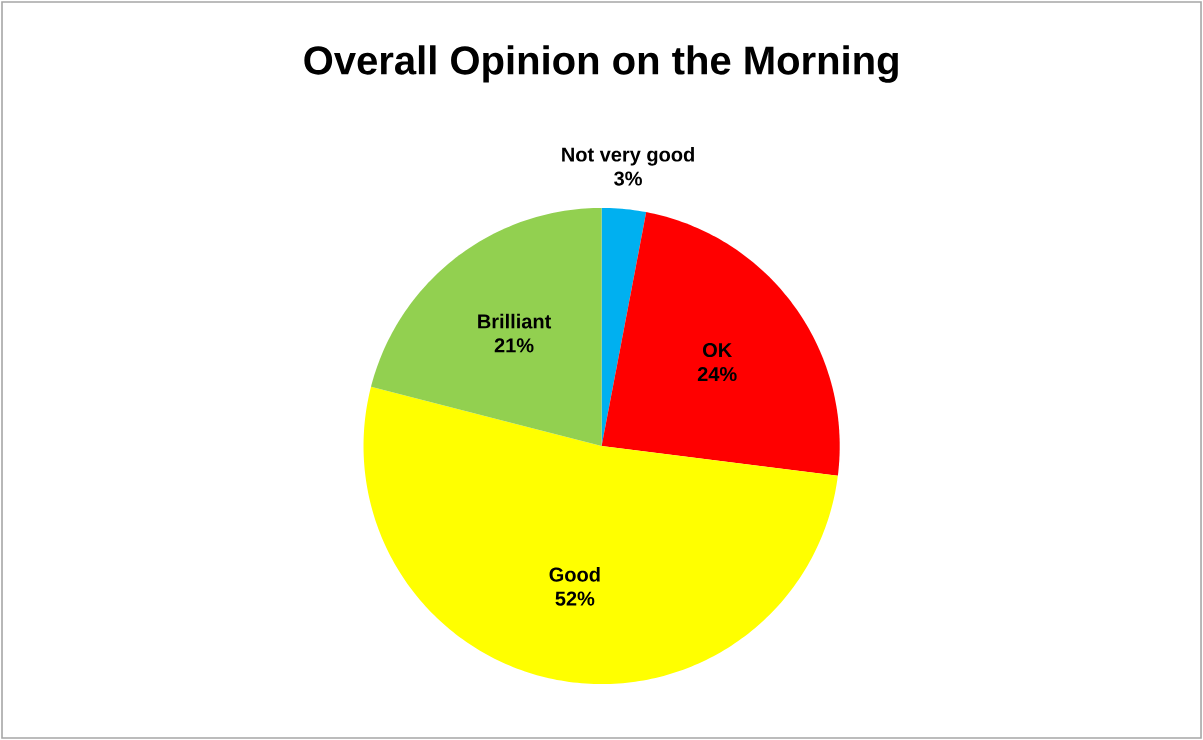  I want to click on data-label: 21%, so click(514, 345).